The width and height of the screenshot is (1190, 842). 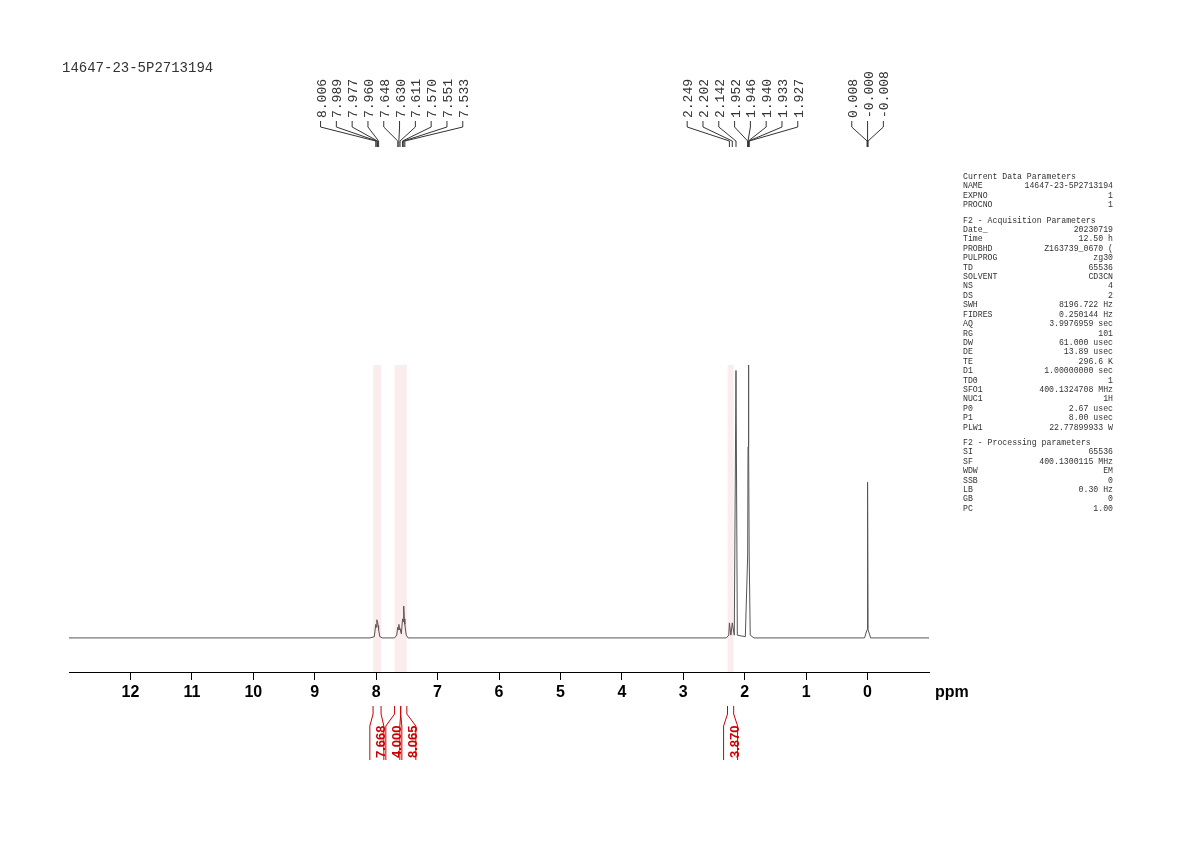 I want to click on text: DW 61.000 usec, so click(x=1038, y=342).